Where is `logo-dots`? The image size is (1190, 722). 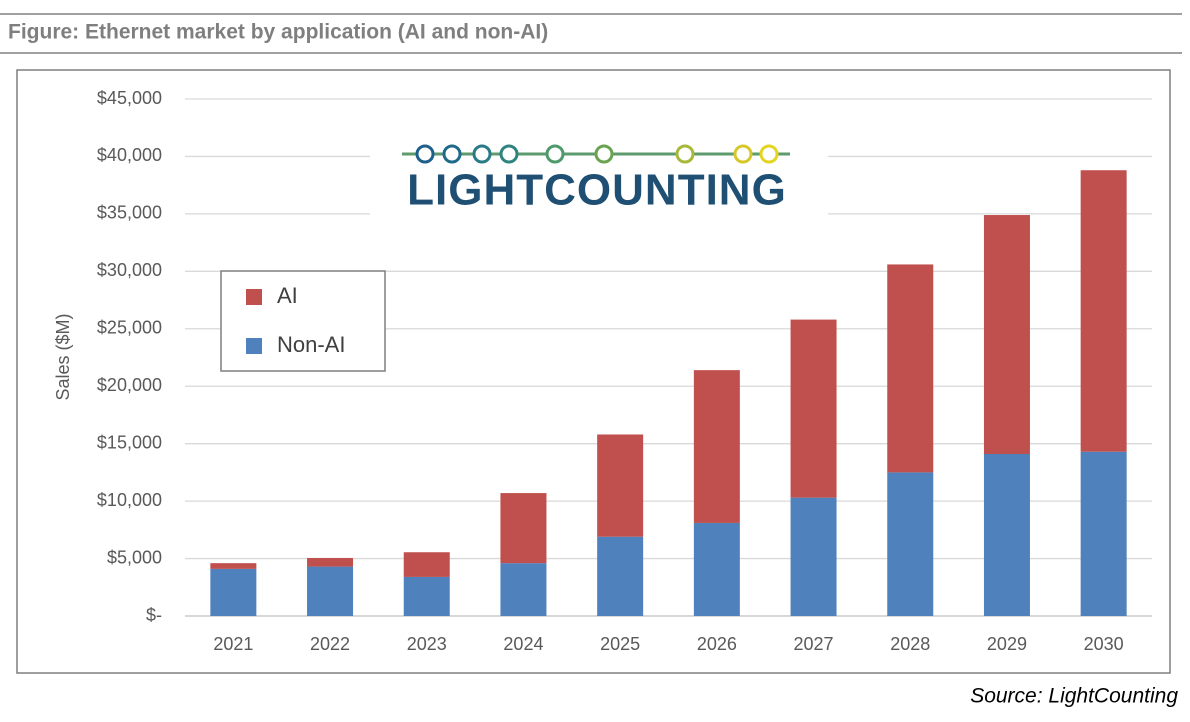 logo-dots is located at coordinates (596, 154).